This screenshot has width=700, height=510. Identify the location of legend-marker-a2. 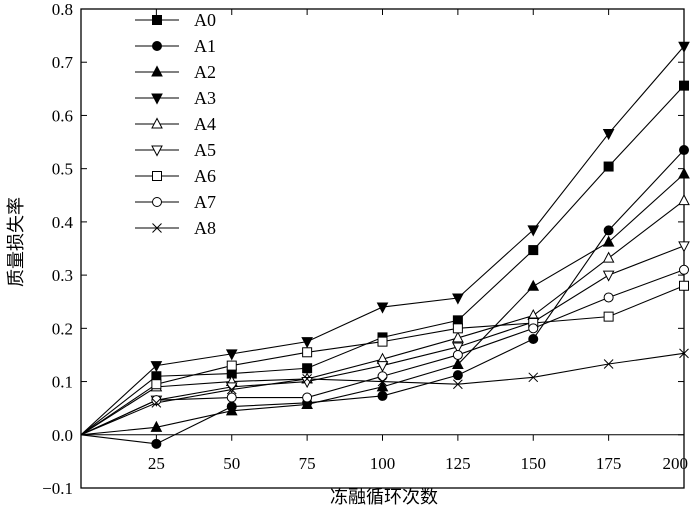
(157, 71).